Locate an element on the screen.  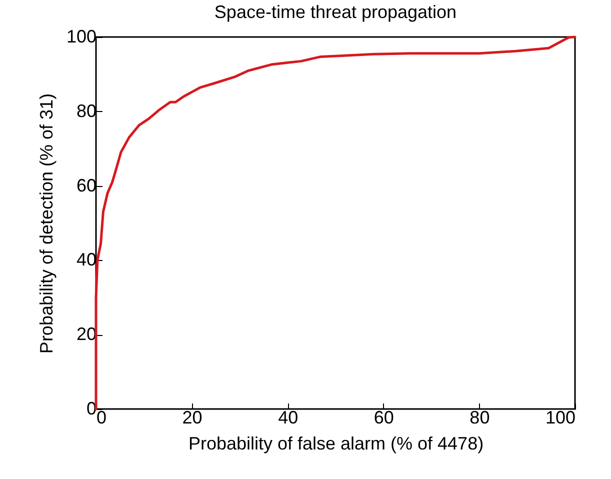
x-tick-label: 80 is located at coordinates (480, 418).